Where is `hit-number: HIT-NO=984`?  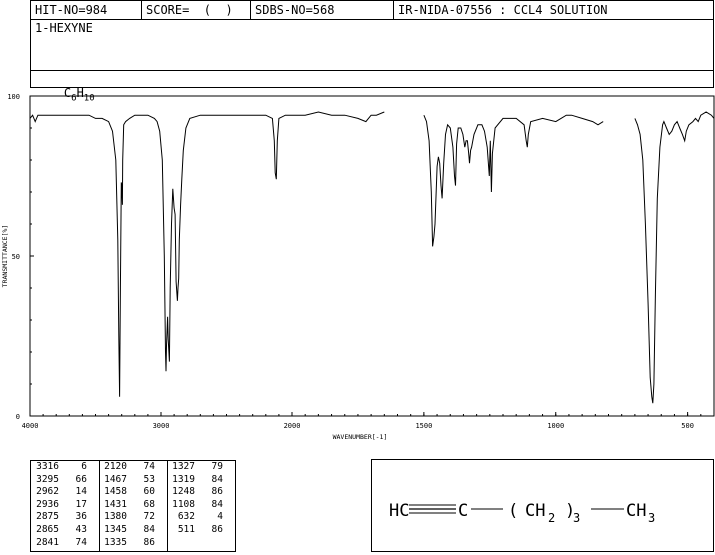 hit-number: HIT-NO=984 is located at coordinates (71, 10).